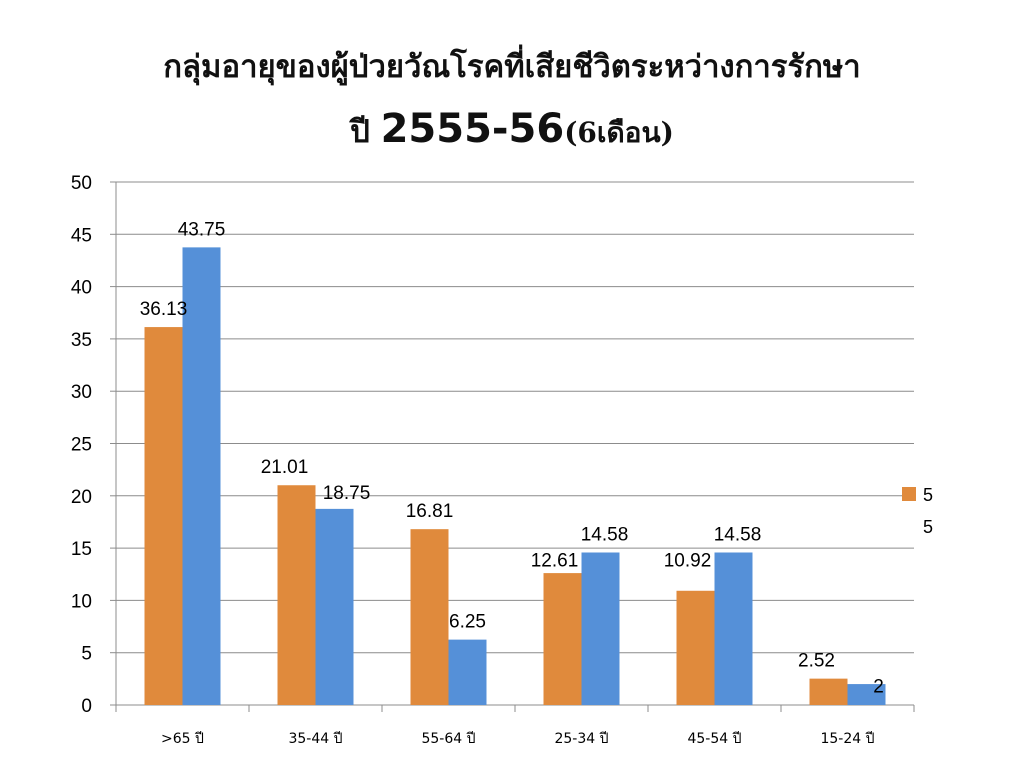 This screenshot has width=1024, height=768. Describe the element at coordinates (81, 601) in the screenshot. I see `y-tick-label: 10` at that location.